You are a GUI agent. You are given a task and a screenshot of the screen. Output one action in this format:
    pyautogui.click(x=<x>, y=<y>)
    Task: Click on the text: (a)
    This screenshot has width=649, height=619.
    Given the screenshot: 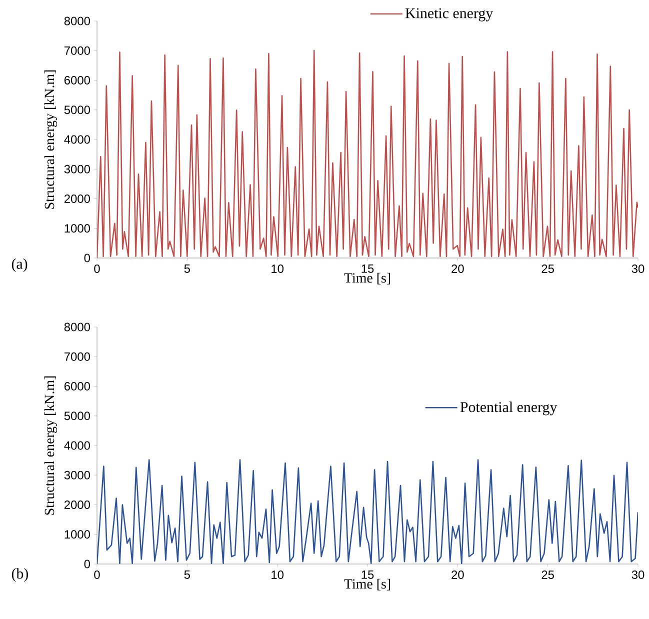 What is the action you would take?
    pyautogui.click(x=20, y=265)
    